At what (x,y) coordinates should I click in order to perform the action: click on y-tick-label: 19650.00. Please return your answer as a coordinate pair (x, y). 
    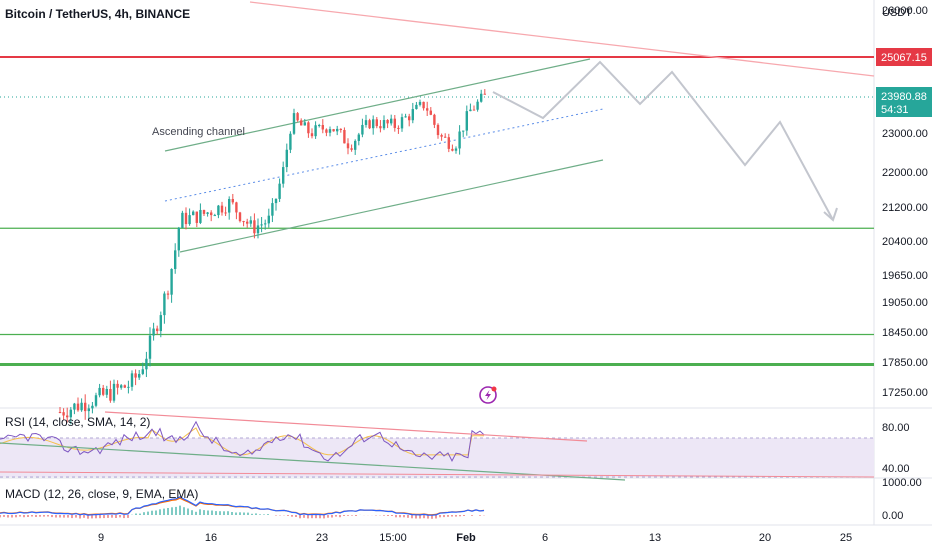
    Looking at the image, I should click on (905, 276).